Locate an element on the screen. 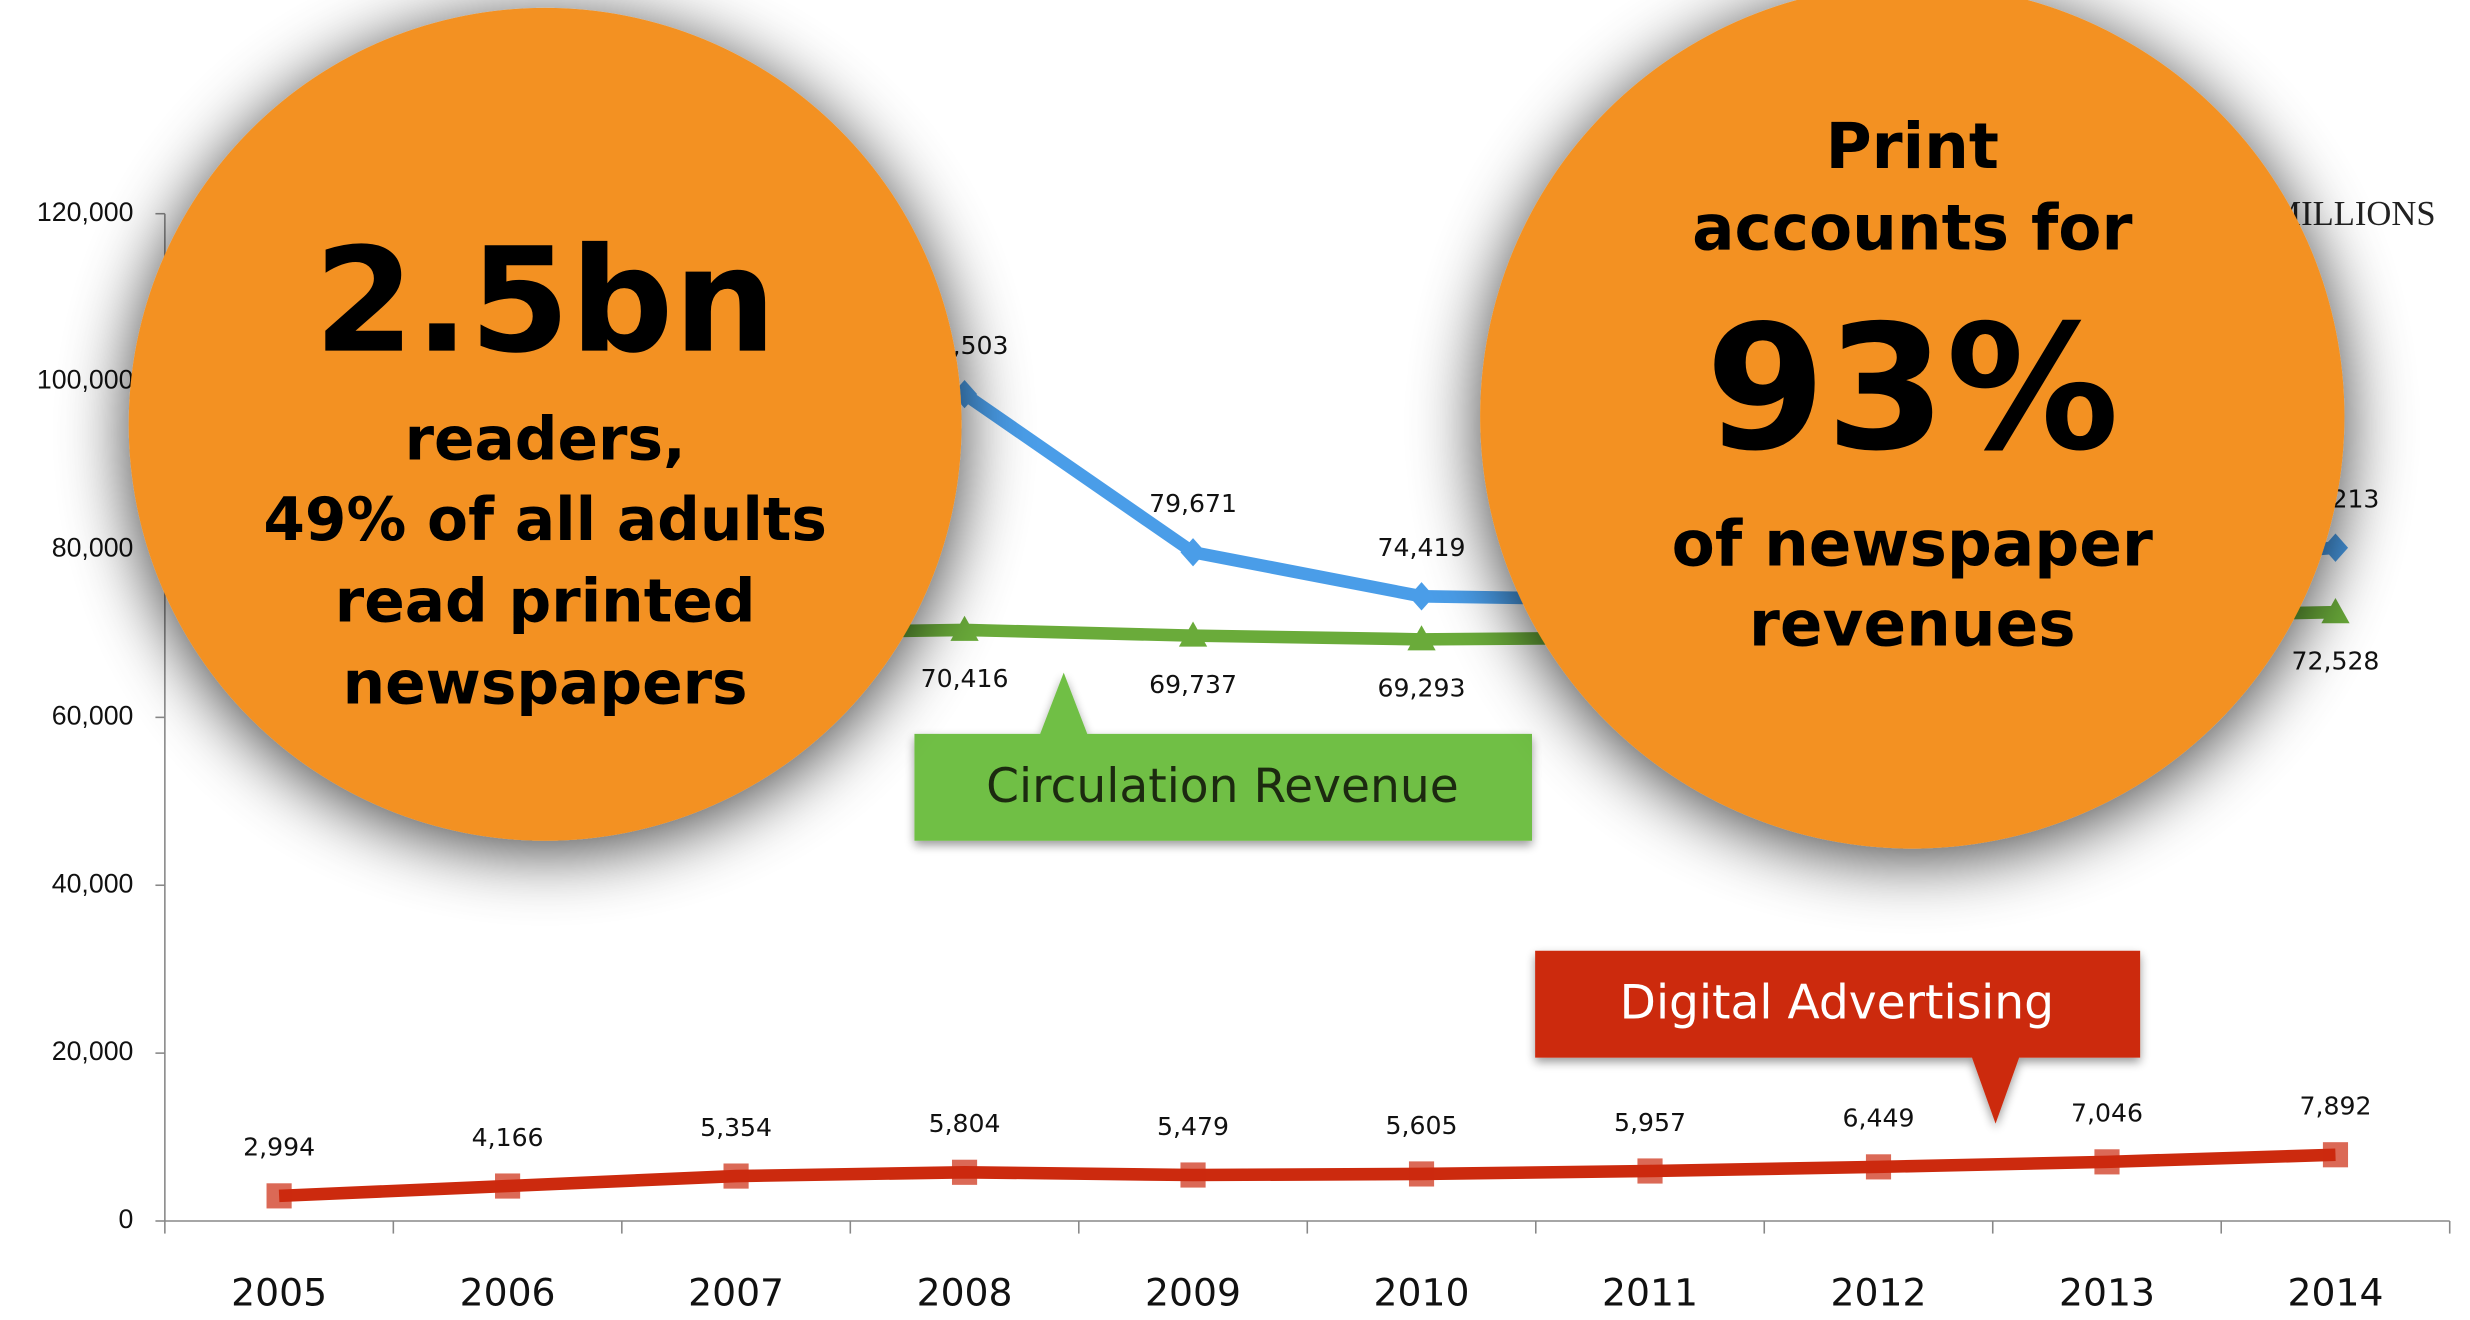 This screenshot has width=2470, height=1320. data-label: 5,605 is located at coordinates (1422, 1125).